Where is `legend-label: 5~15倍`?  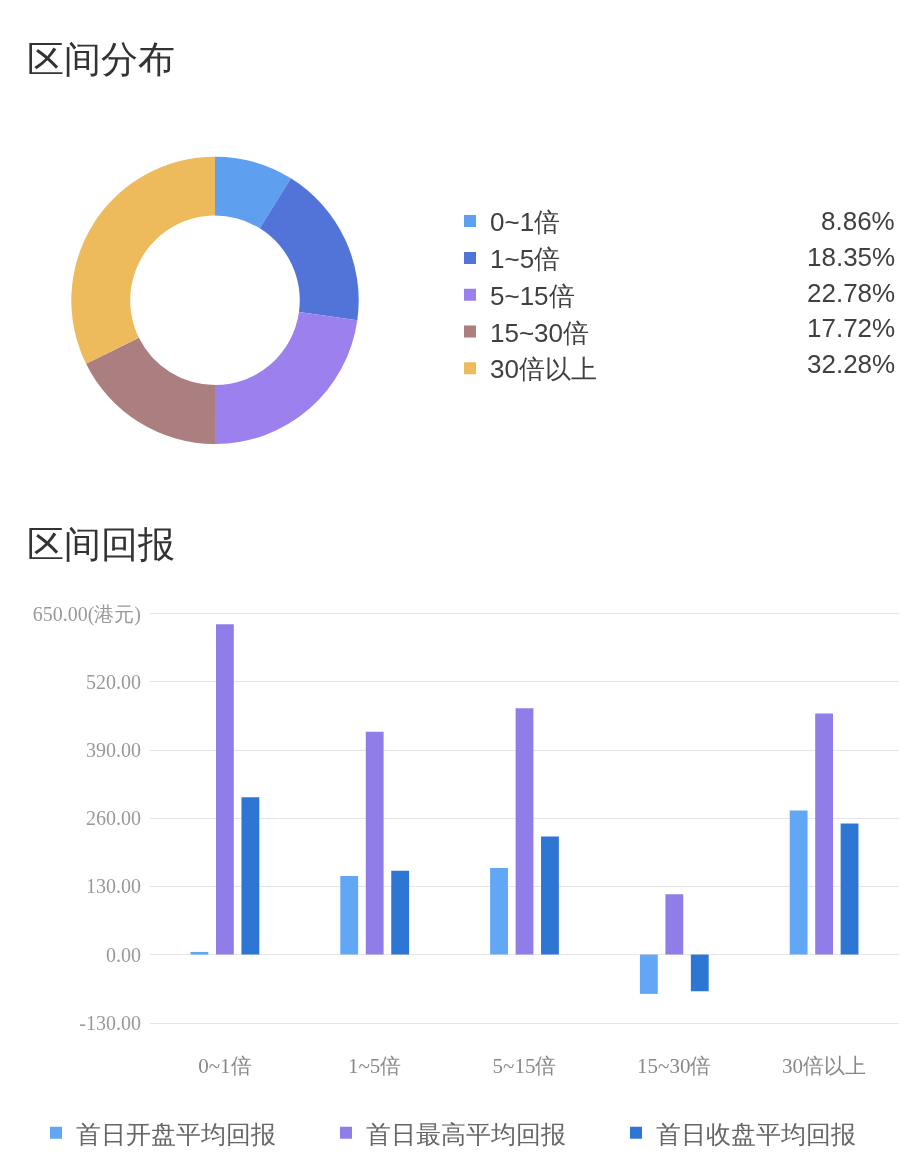 legend-label: 5~15倍 is located at coordinates (532, 295).